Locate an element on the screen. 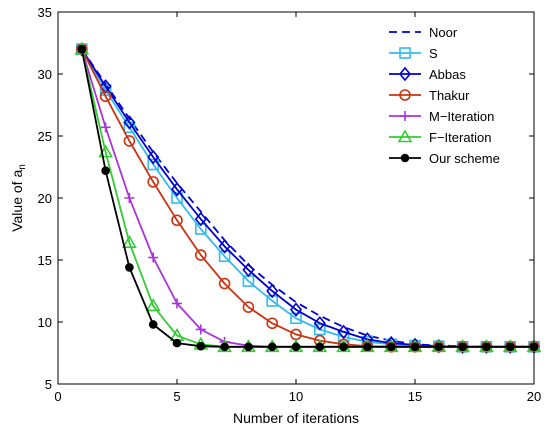 Image resolution: width=550 pixels, height=432 pixels. legend-item: M−Iteration is located at coordinates (441, 116).